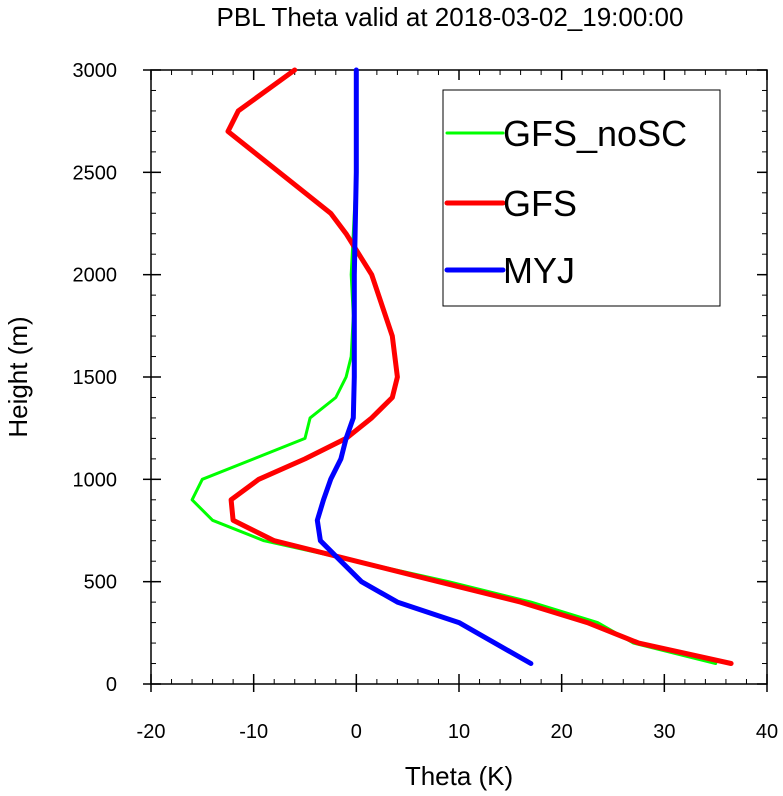 The image size is (783, 796). I want to click on x-tick-label: 40, so click(767, 732).